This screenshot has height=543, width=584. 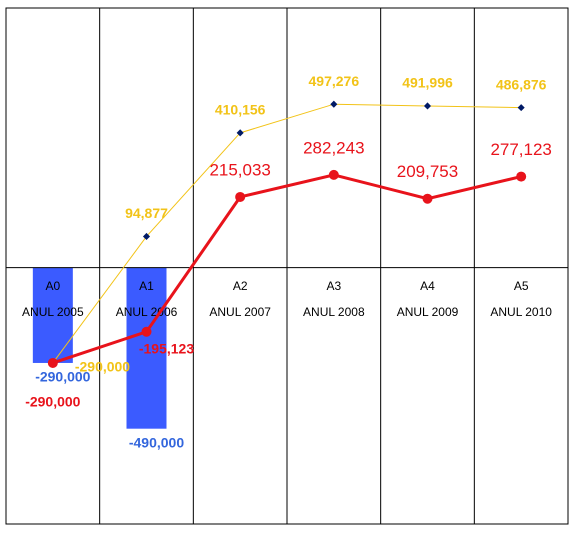 I want to click on x-tick-label: ANUL 2006, so click(x=147, y=312).